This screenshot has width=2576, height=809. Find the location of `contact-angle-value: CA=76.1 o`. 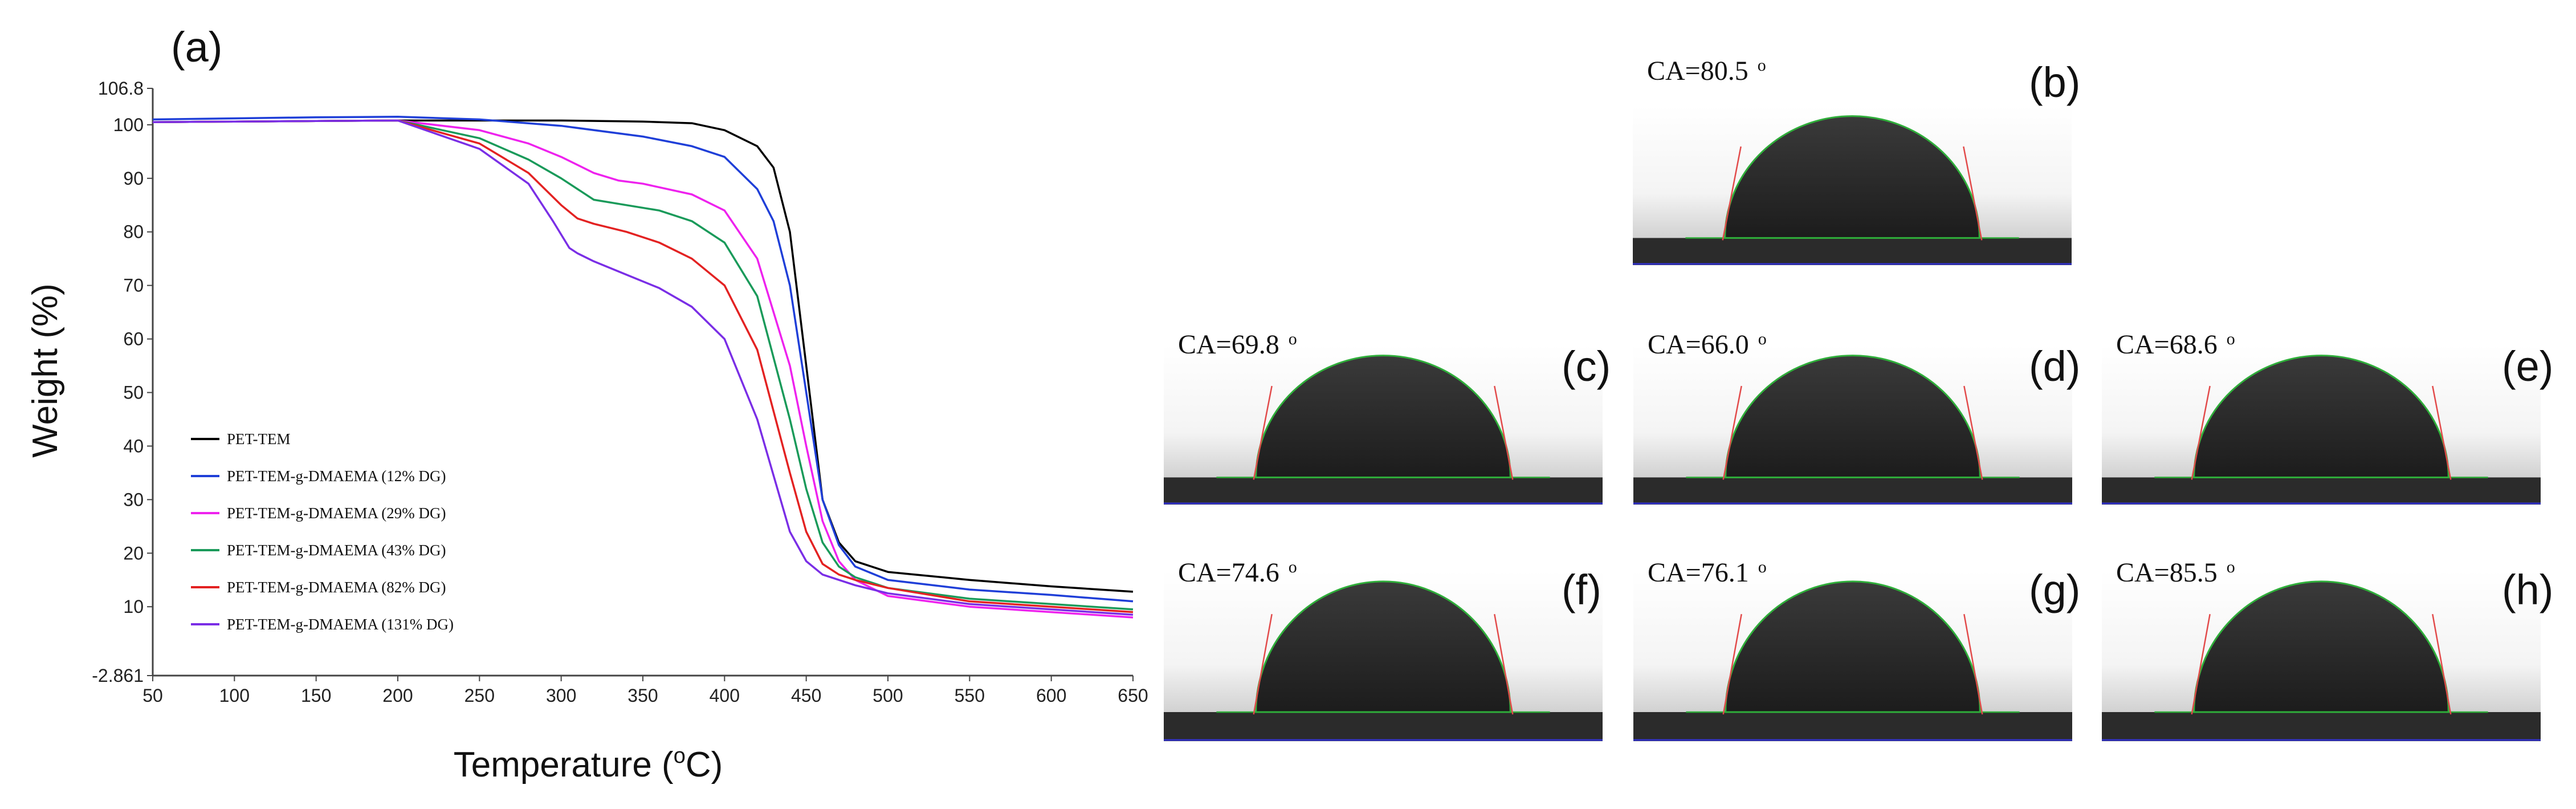

contact-angle-value: CA=76.1 o is located at coordinates (1707, 573).